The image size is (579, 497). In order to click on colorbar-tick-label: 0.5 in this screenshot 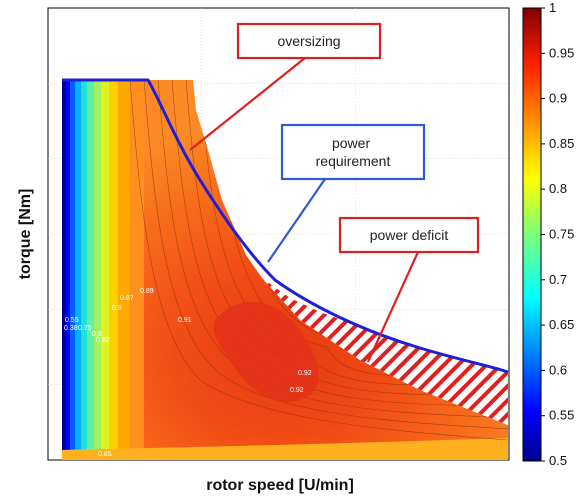, I will do `click(558, 460)`.